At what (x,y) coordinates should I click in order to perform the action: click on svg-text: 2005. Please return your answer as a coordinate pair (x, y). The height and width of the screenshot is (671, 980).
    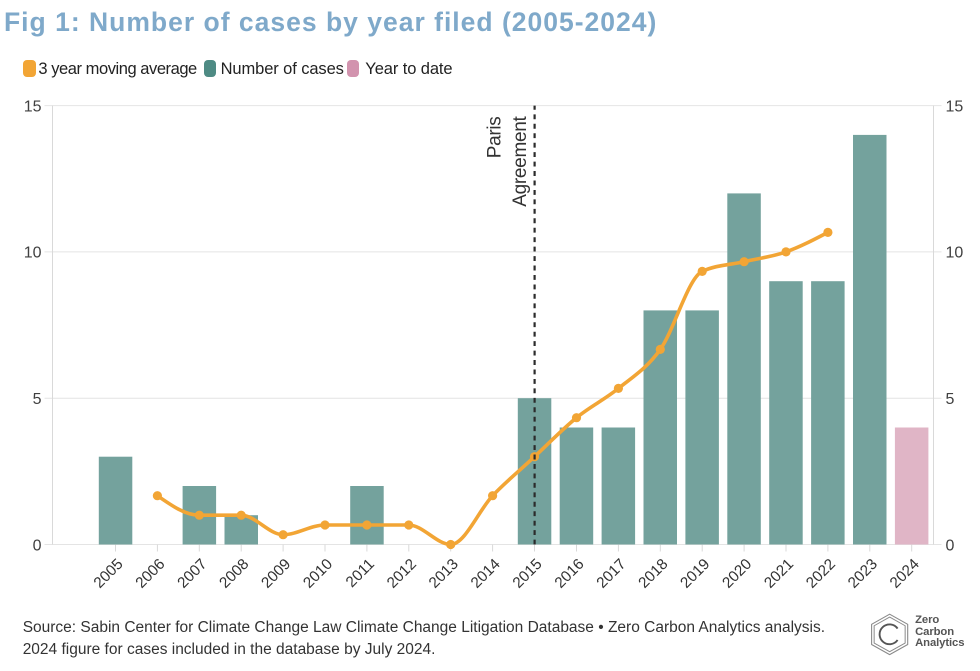
    Looking at the image, I should click on (109, 574).